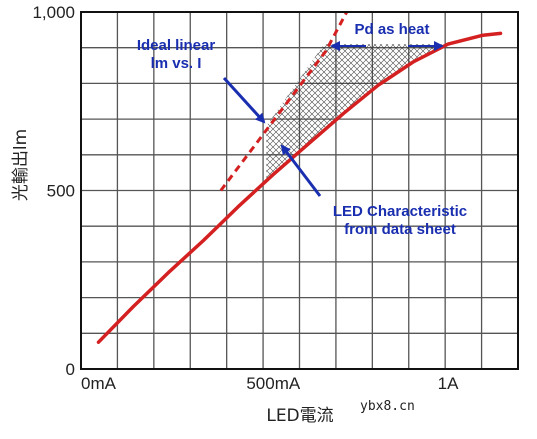 The image size is (537, 439). I want to click on ideal-linear-arrow, so click(244, 100).